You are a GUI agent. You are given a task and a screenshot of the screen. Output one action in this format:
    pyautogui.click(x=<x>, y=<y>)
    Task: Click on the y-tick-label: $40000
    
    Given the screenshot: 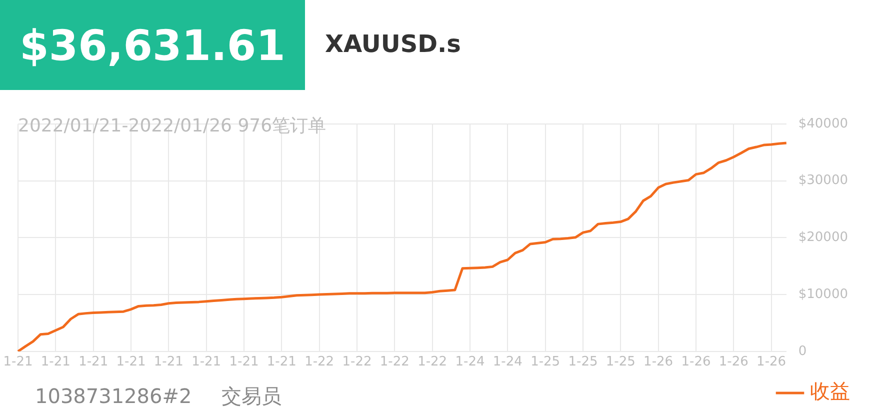 What is the action you would take?
    pyautogui.click(x=823, y=124)
    